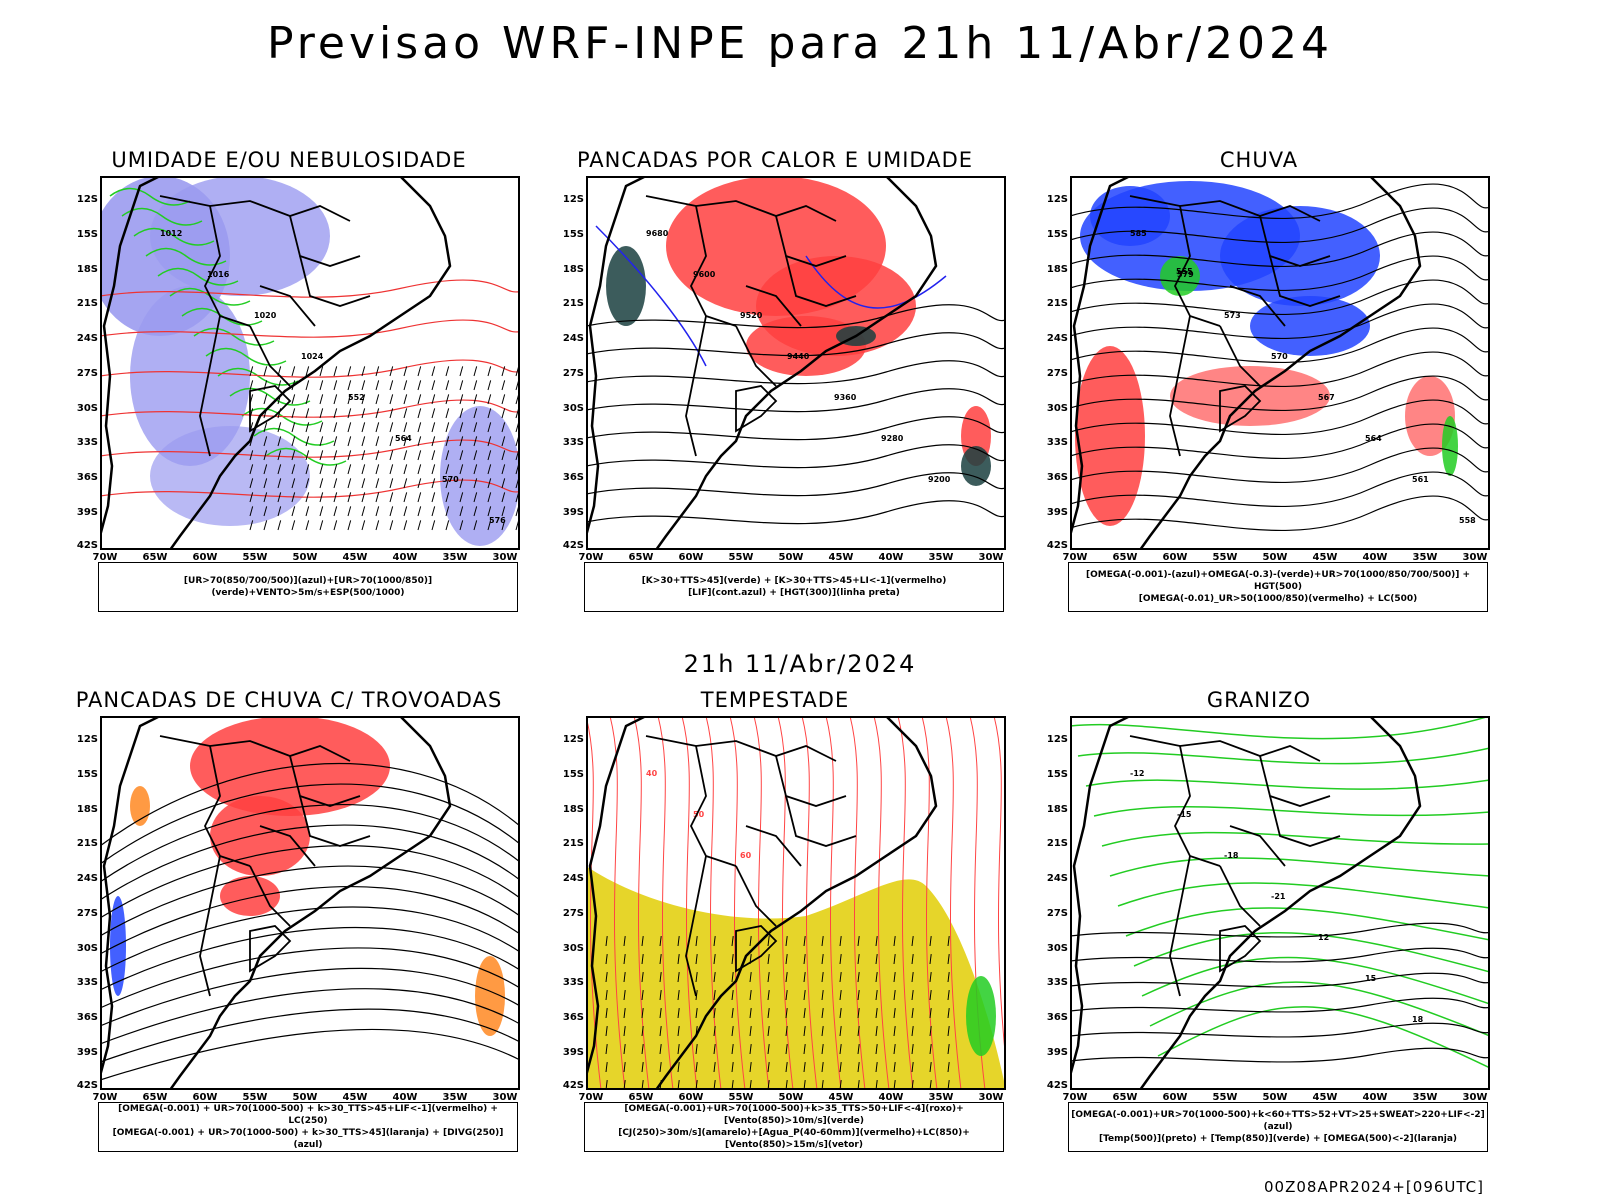 The height and width of the screenshot is (1200, 1600). What do you see at coordinates (270, 396) in the screenshot?
I see `humidity-contour` at bounding box center [270, 396].